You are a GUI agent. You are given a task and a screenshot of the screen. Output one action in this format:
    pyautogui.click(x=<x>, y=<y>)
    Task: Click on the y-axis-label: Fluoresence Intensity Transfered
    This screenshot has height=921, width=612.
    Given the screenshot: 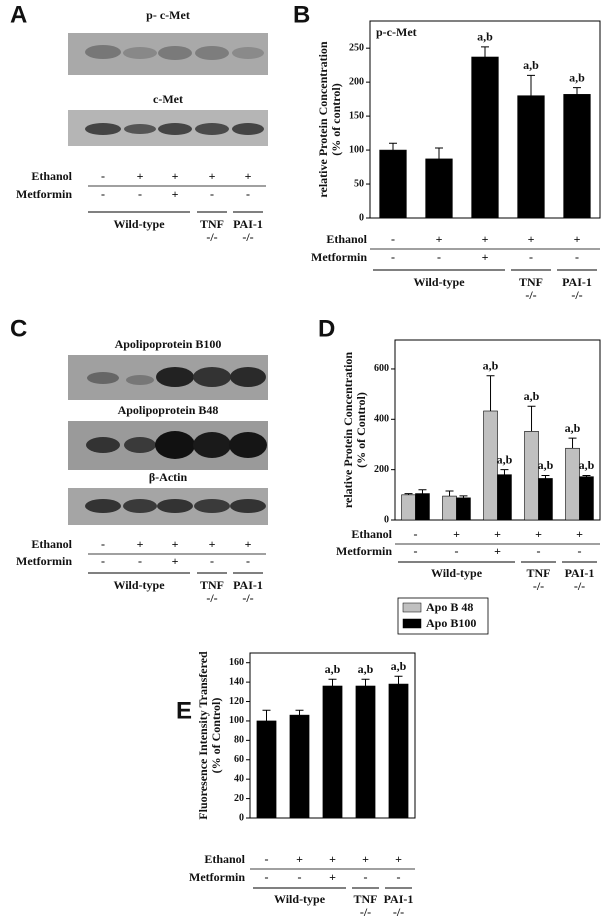 What is the action you would take?
    pyautogui.click(x=203, y=735)
    